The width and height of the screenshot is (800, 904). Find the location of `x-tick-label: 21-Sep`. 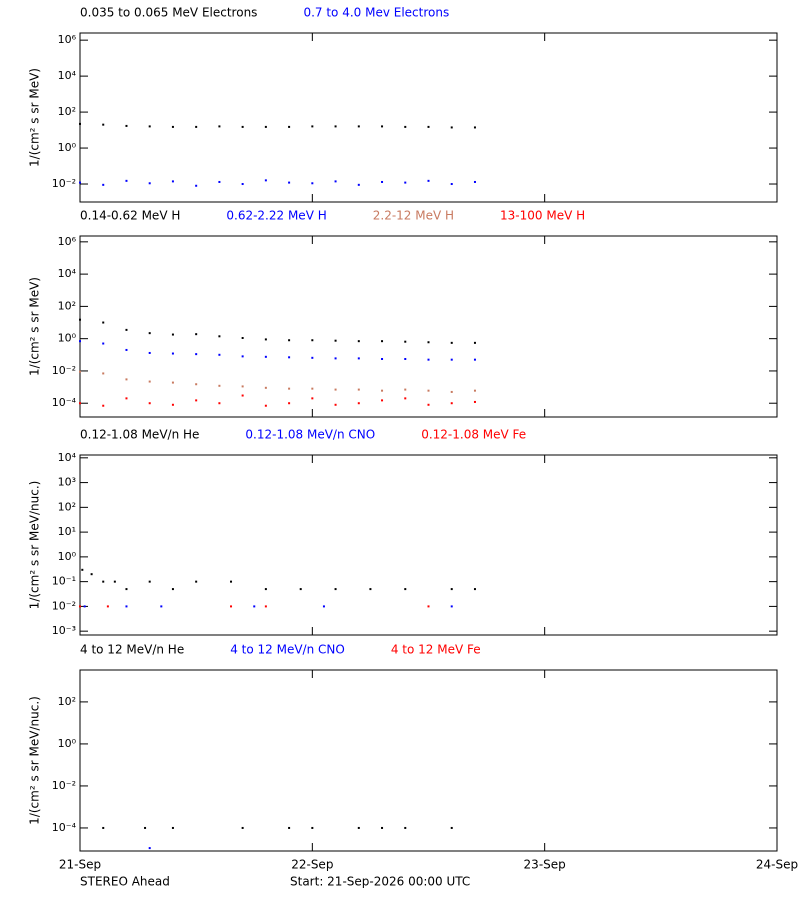

x-tick-label: 21-Sep is located at coordinates (80, 865).